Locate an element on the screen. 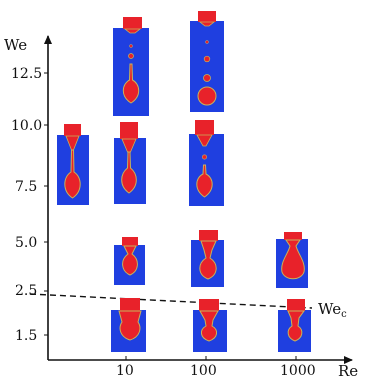 Image resolution: width=366 pixels, height=379 pixels. y-tick-label: 2.5 is located at coordinates (26, 291).